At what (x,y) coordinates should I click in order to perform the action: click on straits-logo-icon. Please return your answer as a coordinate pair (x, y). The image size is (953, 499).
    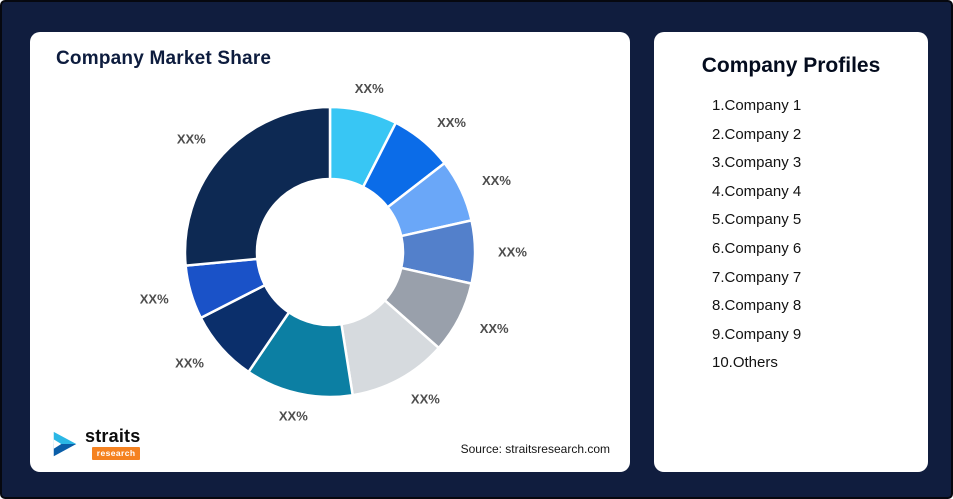
    Looking at the image, I should click on (65, 443).